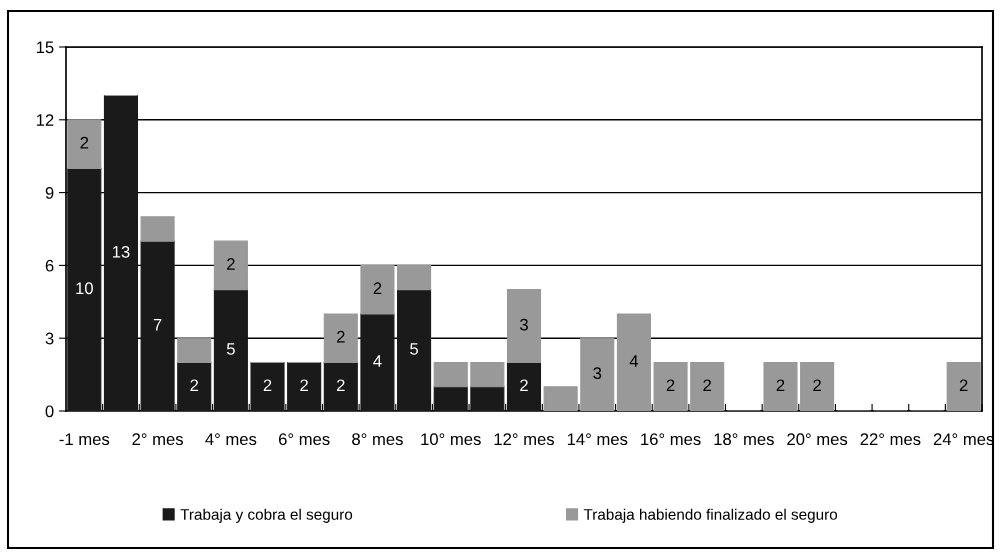 The height and width of the screenshot is (559, 1001). I want to click on x-tick-label: 16° mes, so click(671, 439).